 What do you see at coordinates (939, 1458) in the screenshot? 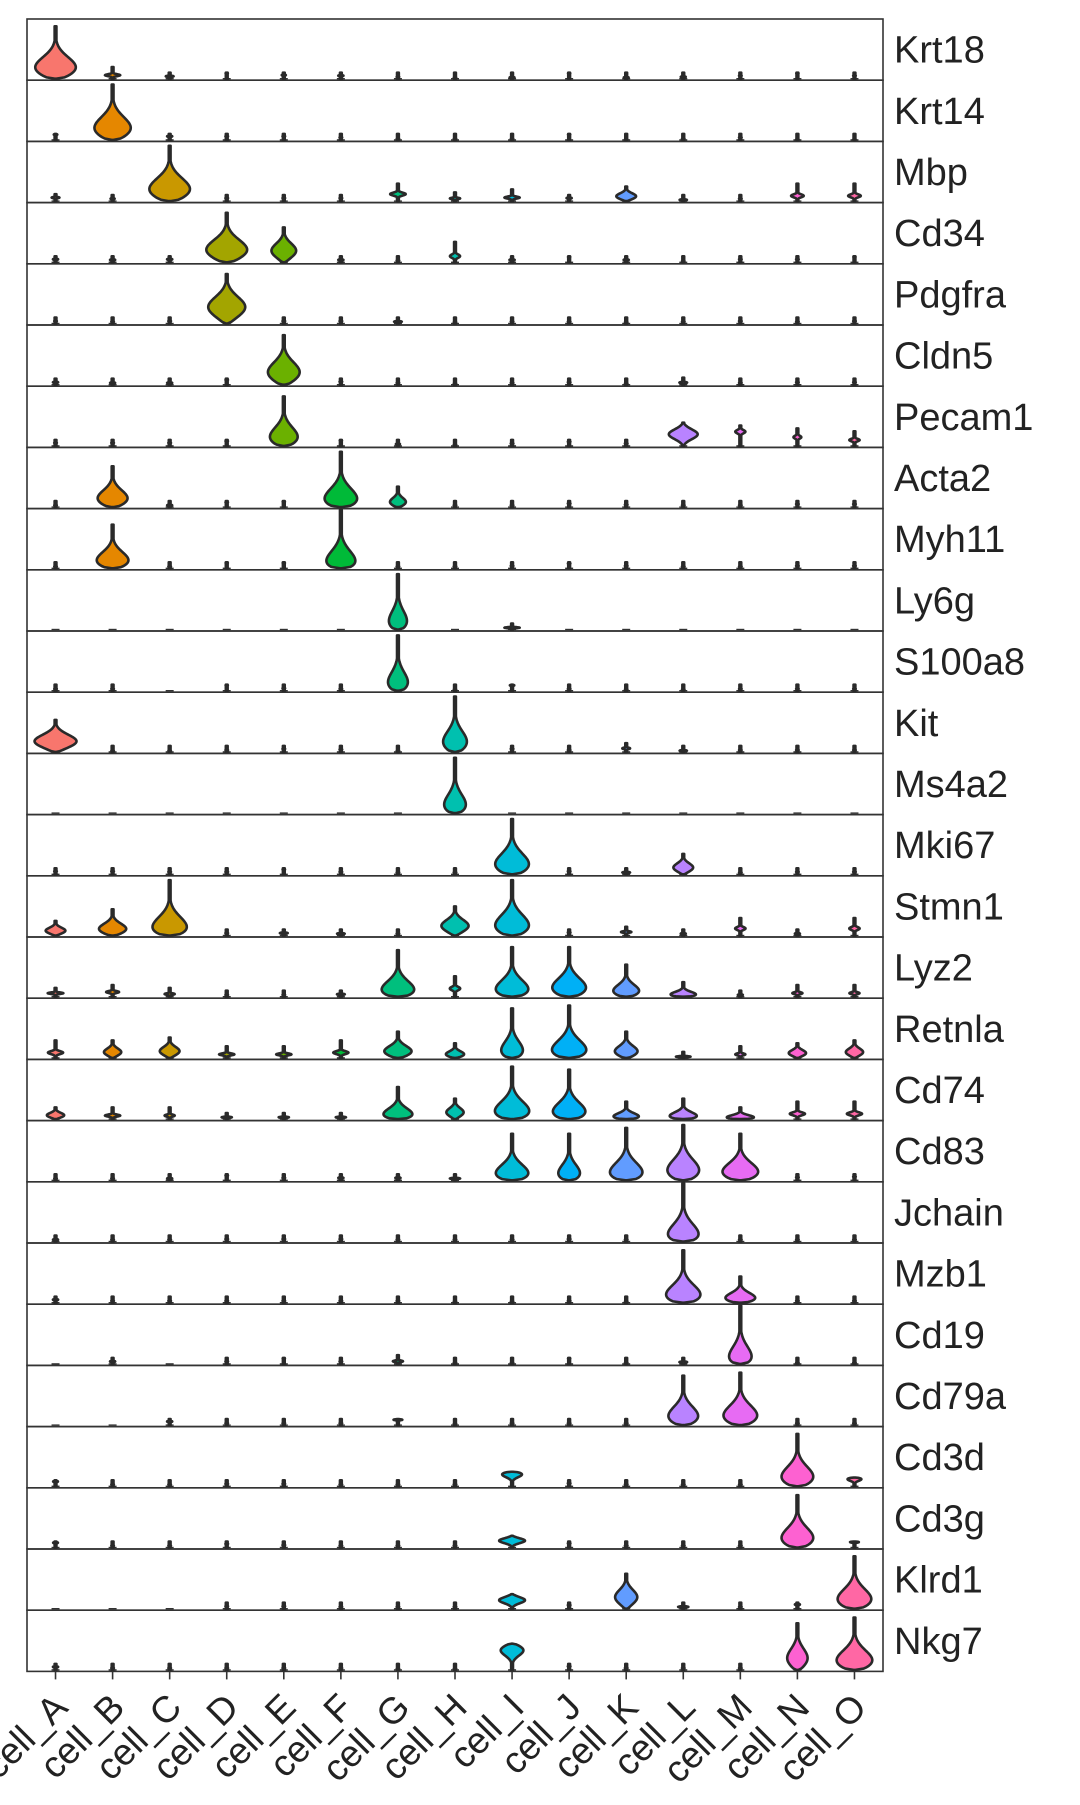
I see `gene-label-cd3d: Cd3d` at bounding box center [939, 1458].